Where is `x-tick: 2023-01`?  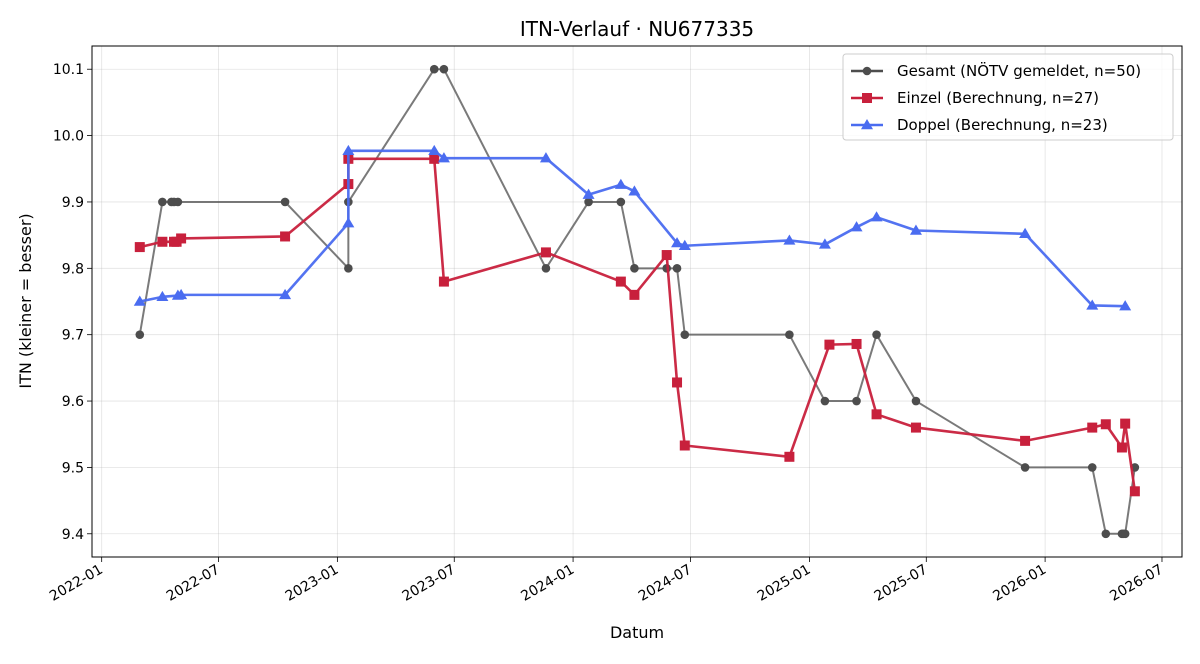 x-tick: 2023-01 is located at coordinates (312, 581).